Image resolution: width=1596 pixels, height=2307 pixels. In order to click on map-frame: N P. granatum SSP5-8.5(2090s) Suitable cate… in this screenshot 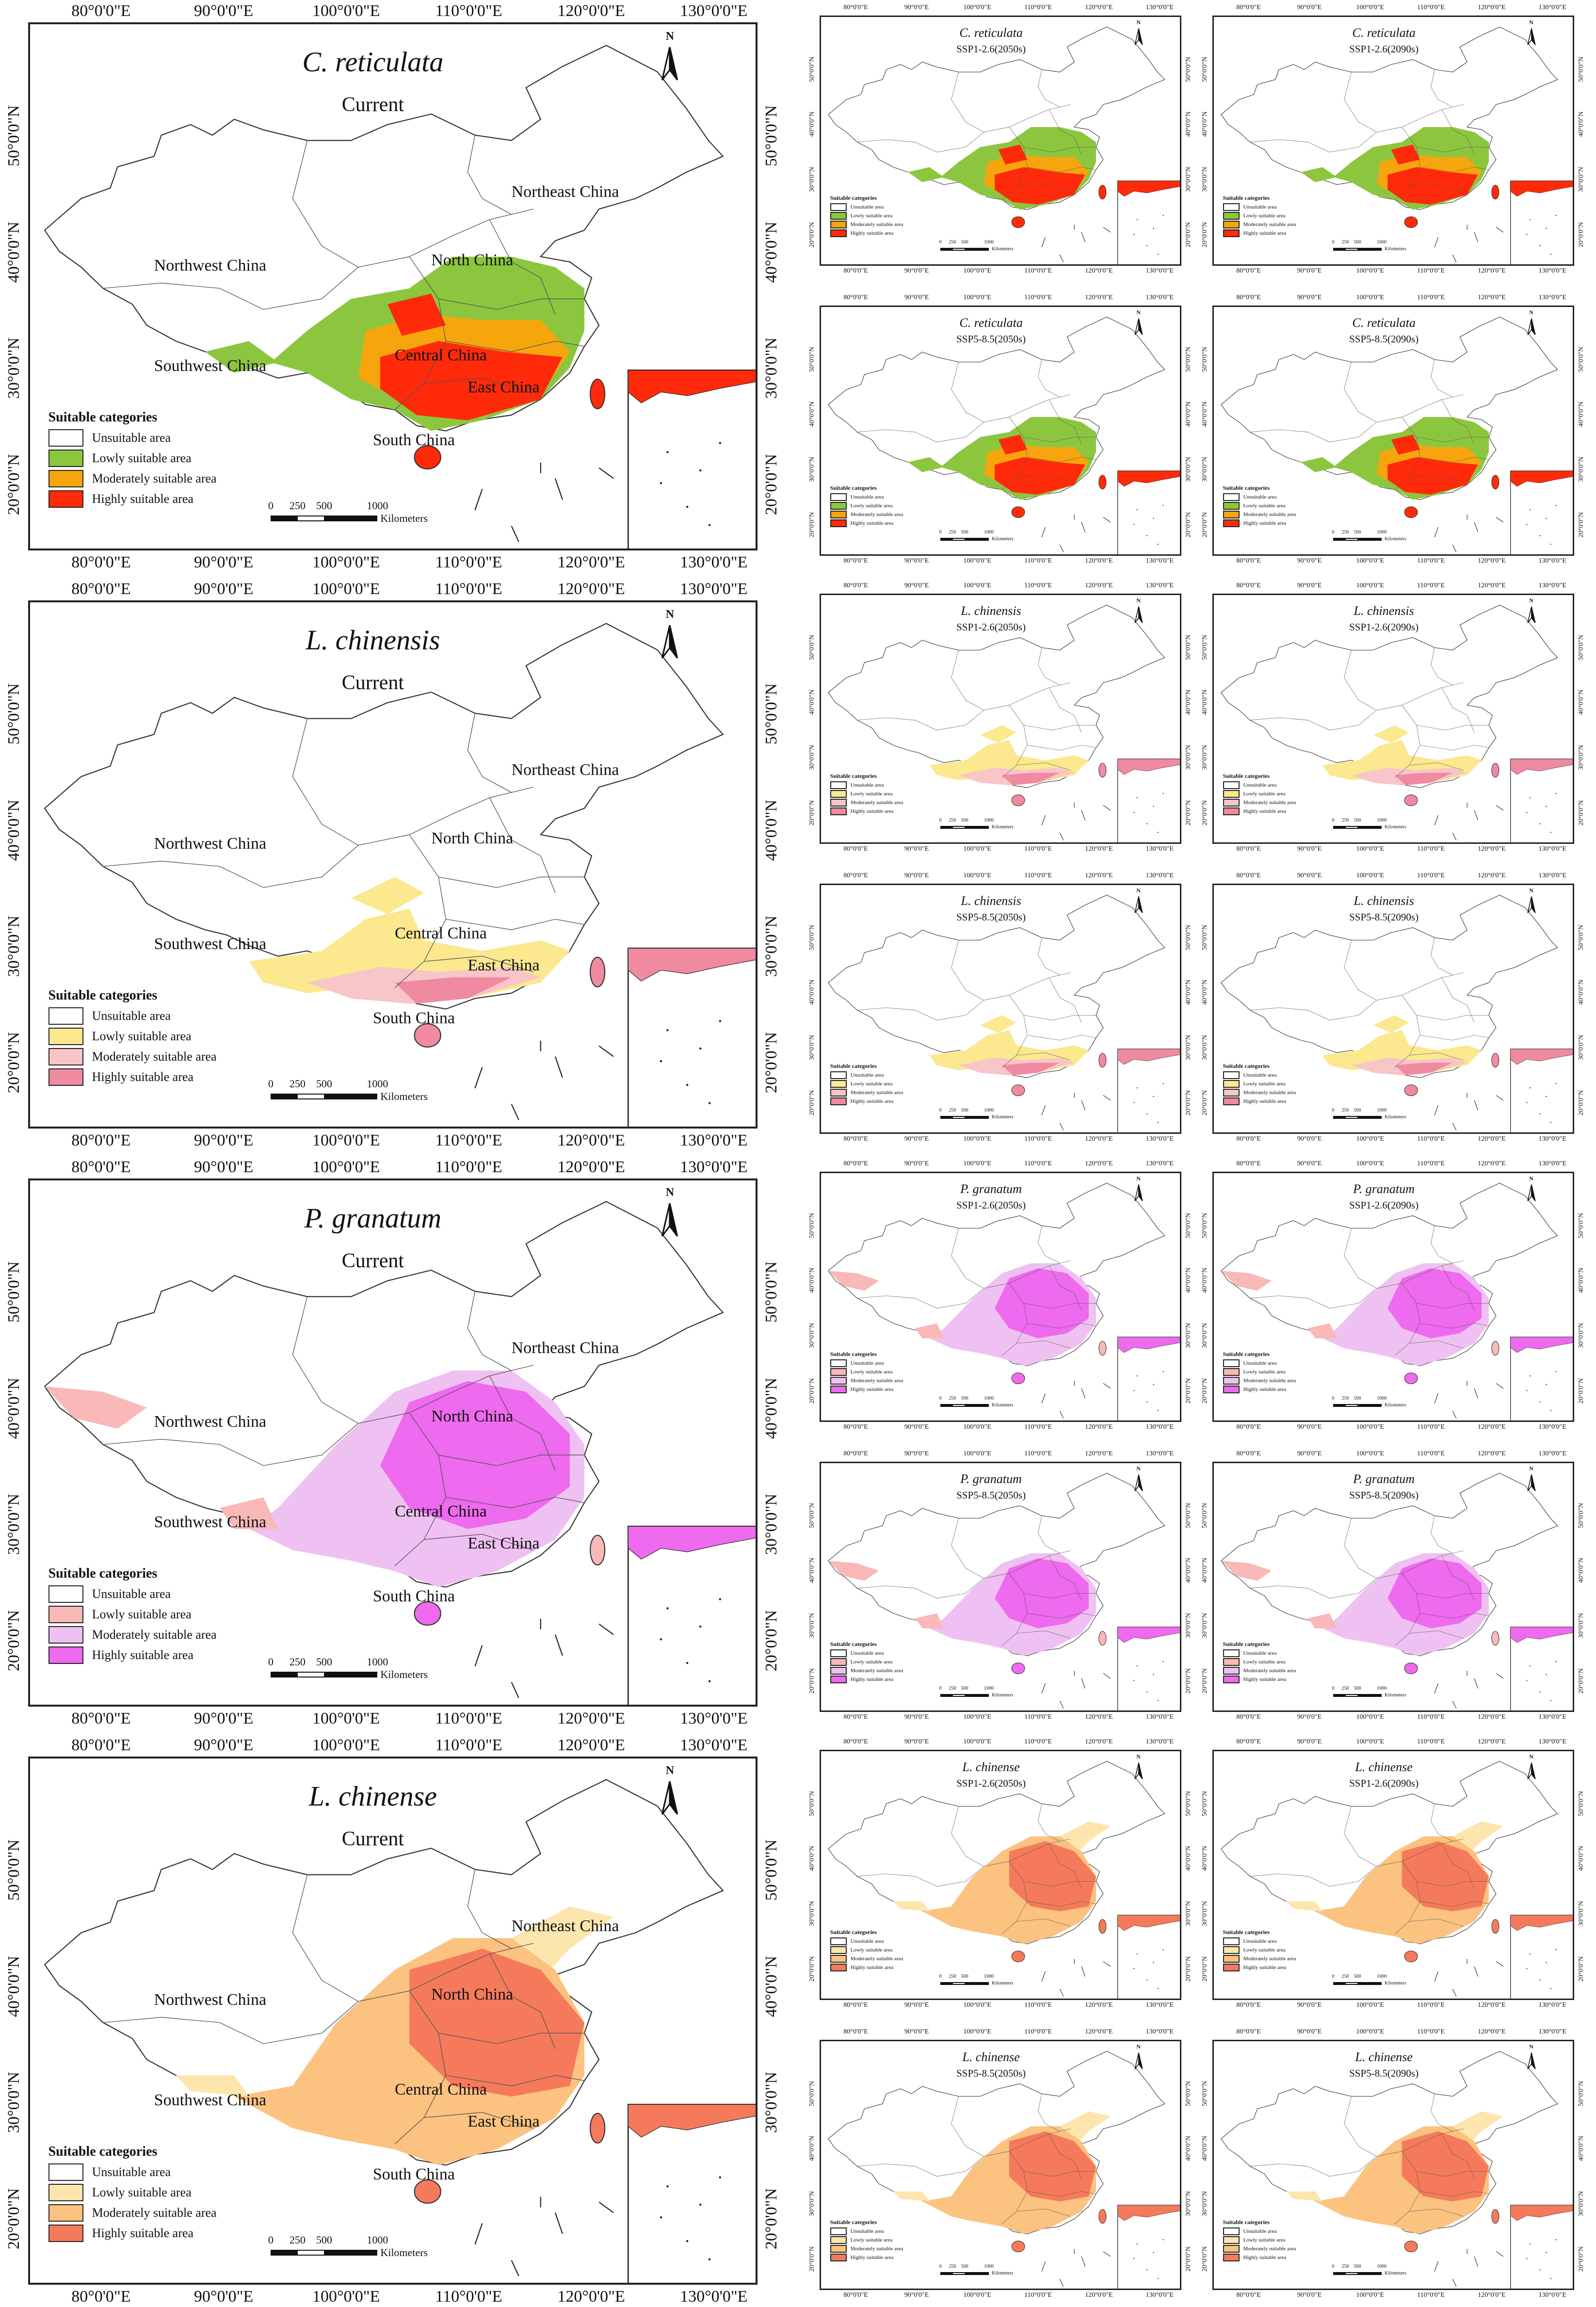, I will do `click(1393, 1587)`.